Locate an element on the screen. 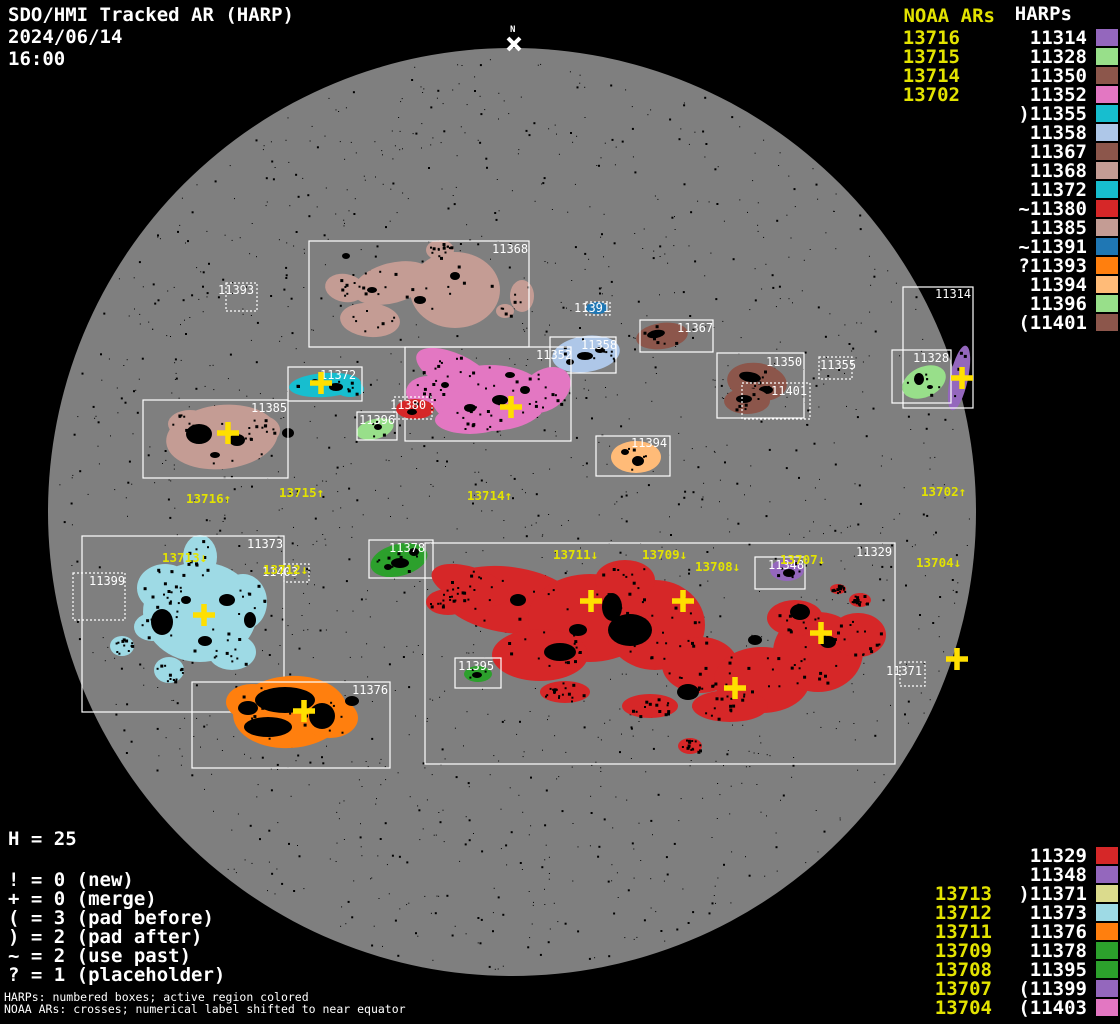 This screenshot has height=1024, width=1120. harp-region-11373: 11373 is located at coordinates (183, 624).